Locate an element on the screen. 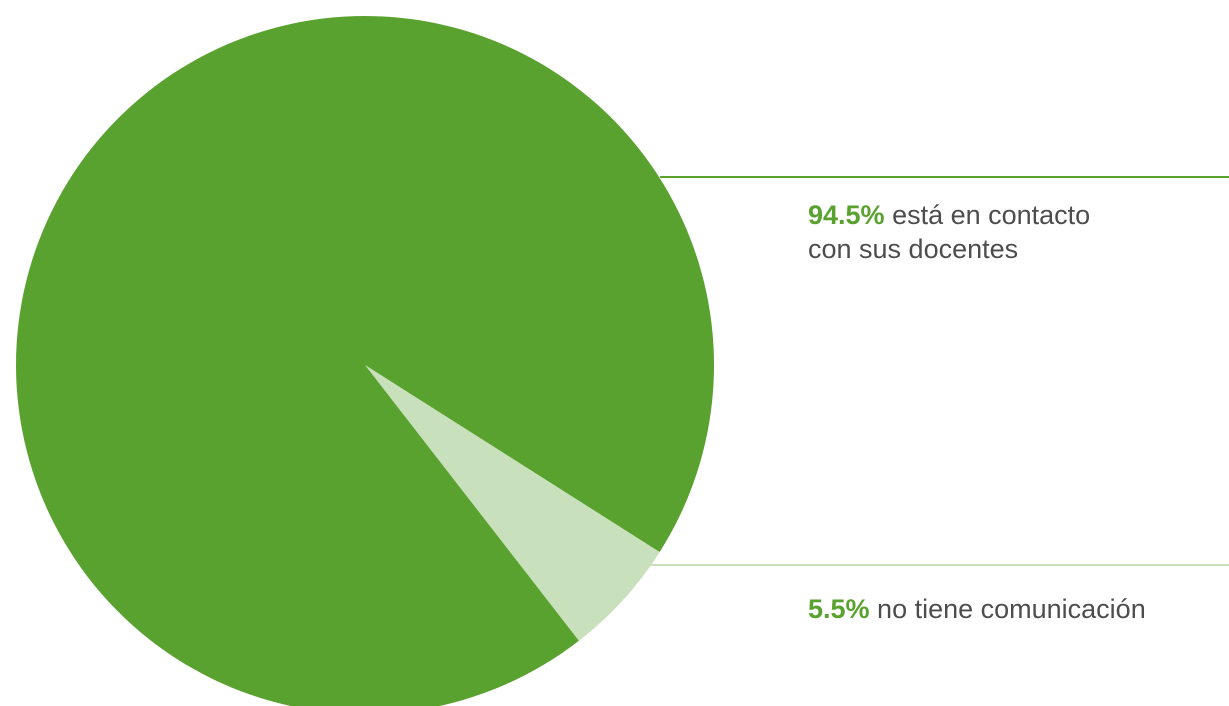  callout-contact: 94.5% está en contacto con sus docentes is located at coordinates (1008, 232).